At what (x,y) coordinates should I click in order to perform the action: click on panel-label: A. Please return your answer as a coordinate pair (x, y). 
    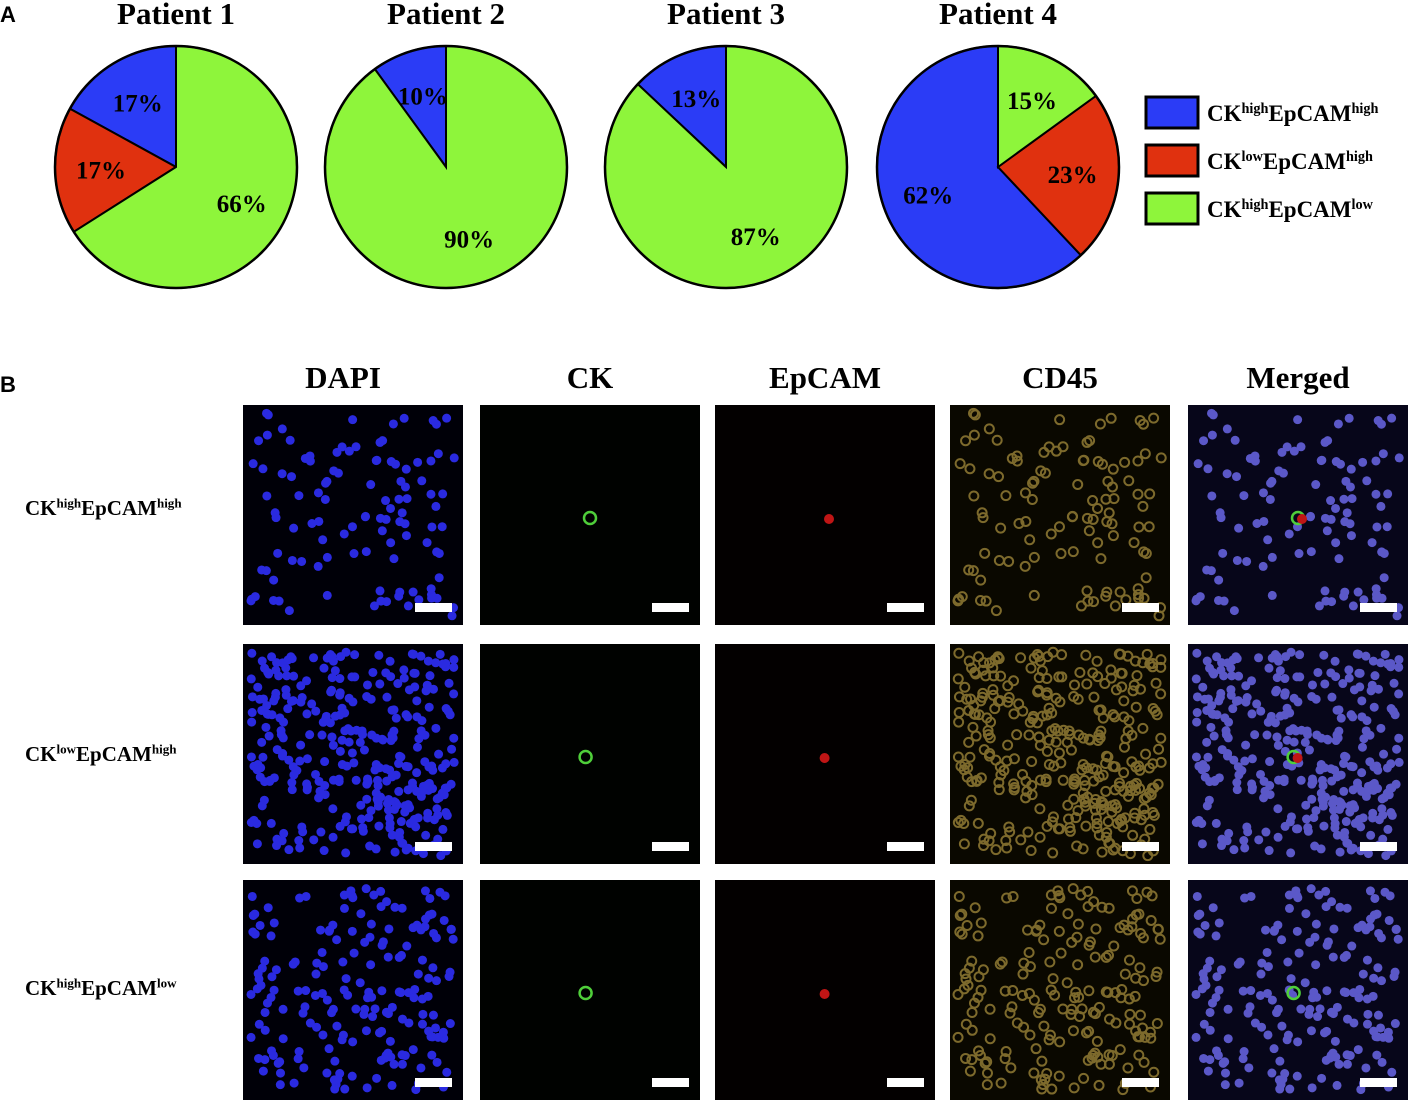
    Looking at the image, I should click on (8, 14).